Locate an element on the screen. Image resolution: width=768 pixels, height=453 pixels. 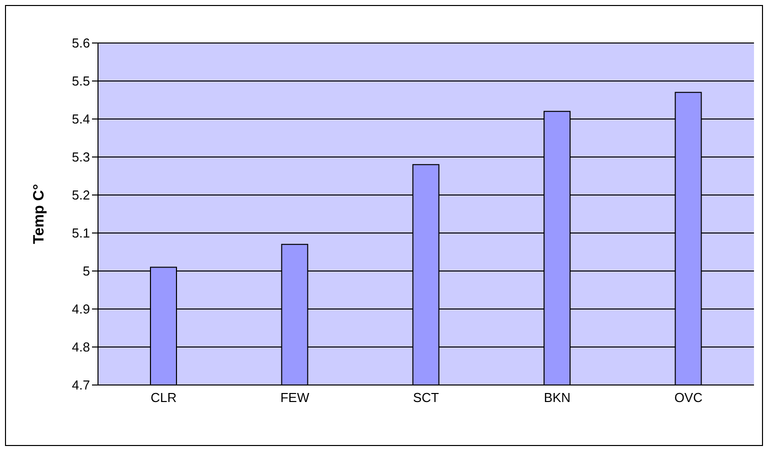
y-axis-title: Temp C° is located at coordinates (39, 214).